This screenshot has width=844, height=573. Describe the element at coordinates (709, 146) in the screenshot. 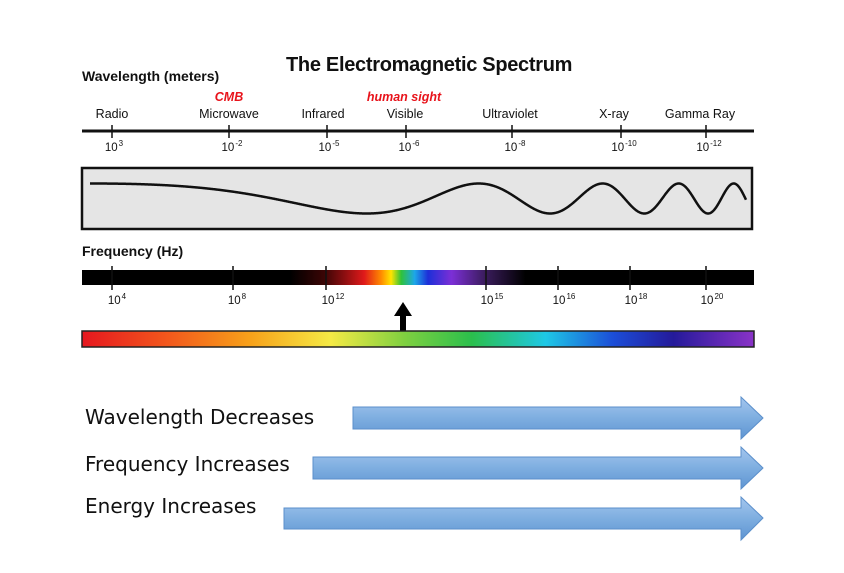

I see `wavelength-tick-label: 10⁻¹²` at that location.